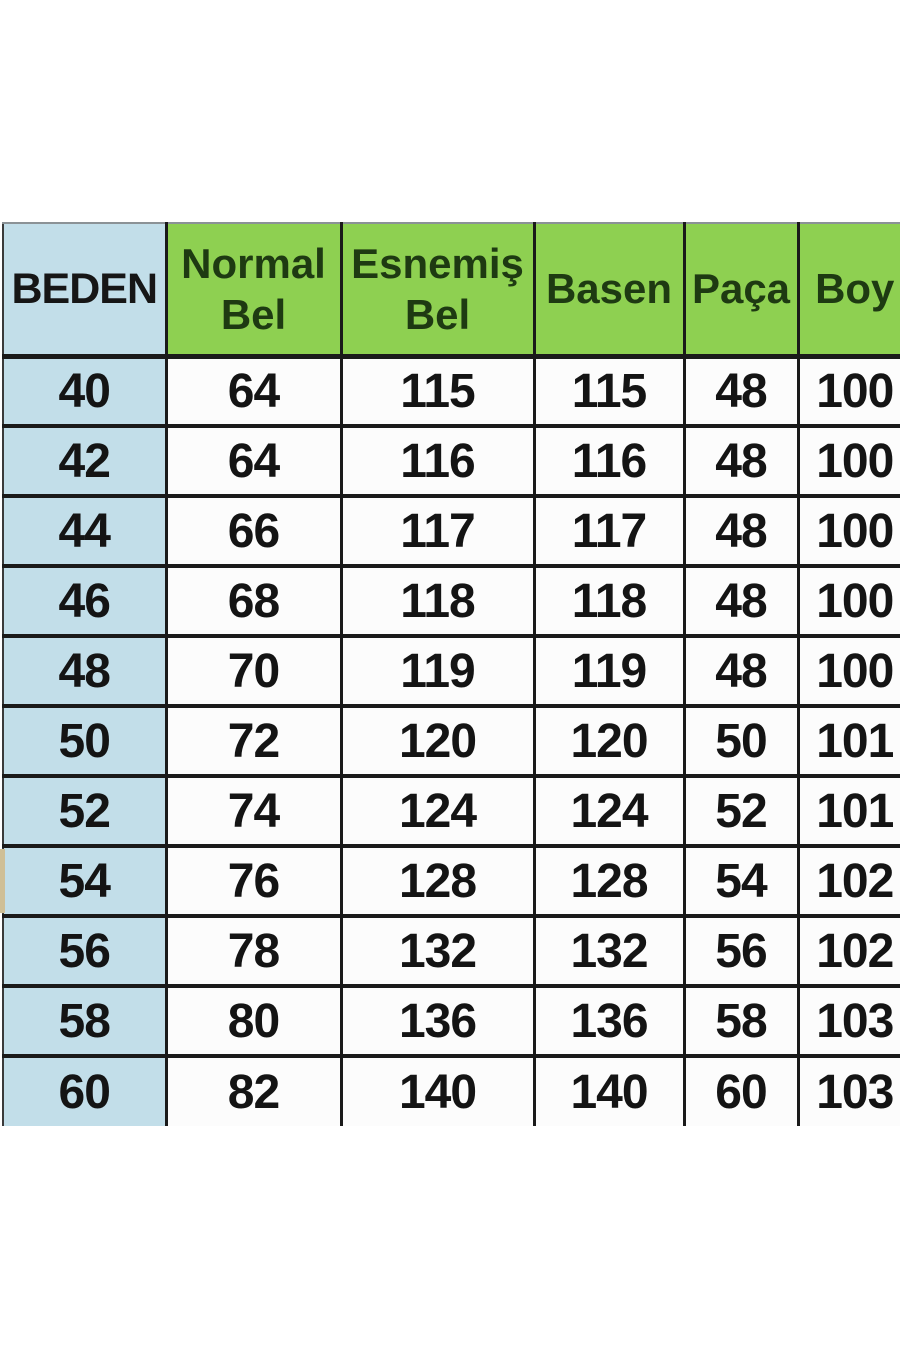 The width and height of the screenshot is (900, 1350). Describe the element at coordinates (85, 391) in the screenshot. I see `cell-beden: 40` at that location.